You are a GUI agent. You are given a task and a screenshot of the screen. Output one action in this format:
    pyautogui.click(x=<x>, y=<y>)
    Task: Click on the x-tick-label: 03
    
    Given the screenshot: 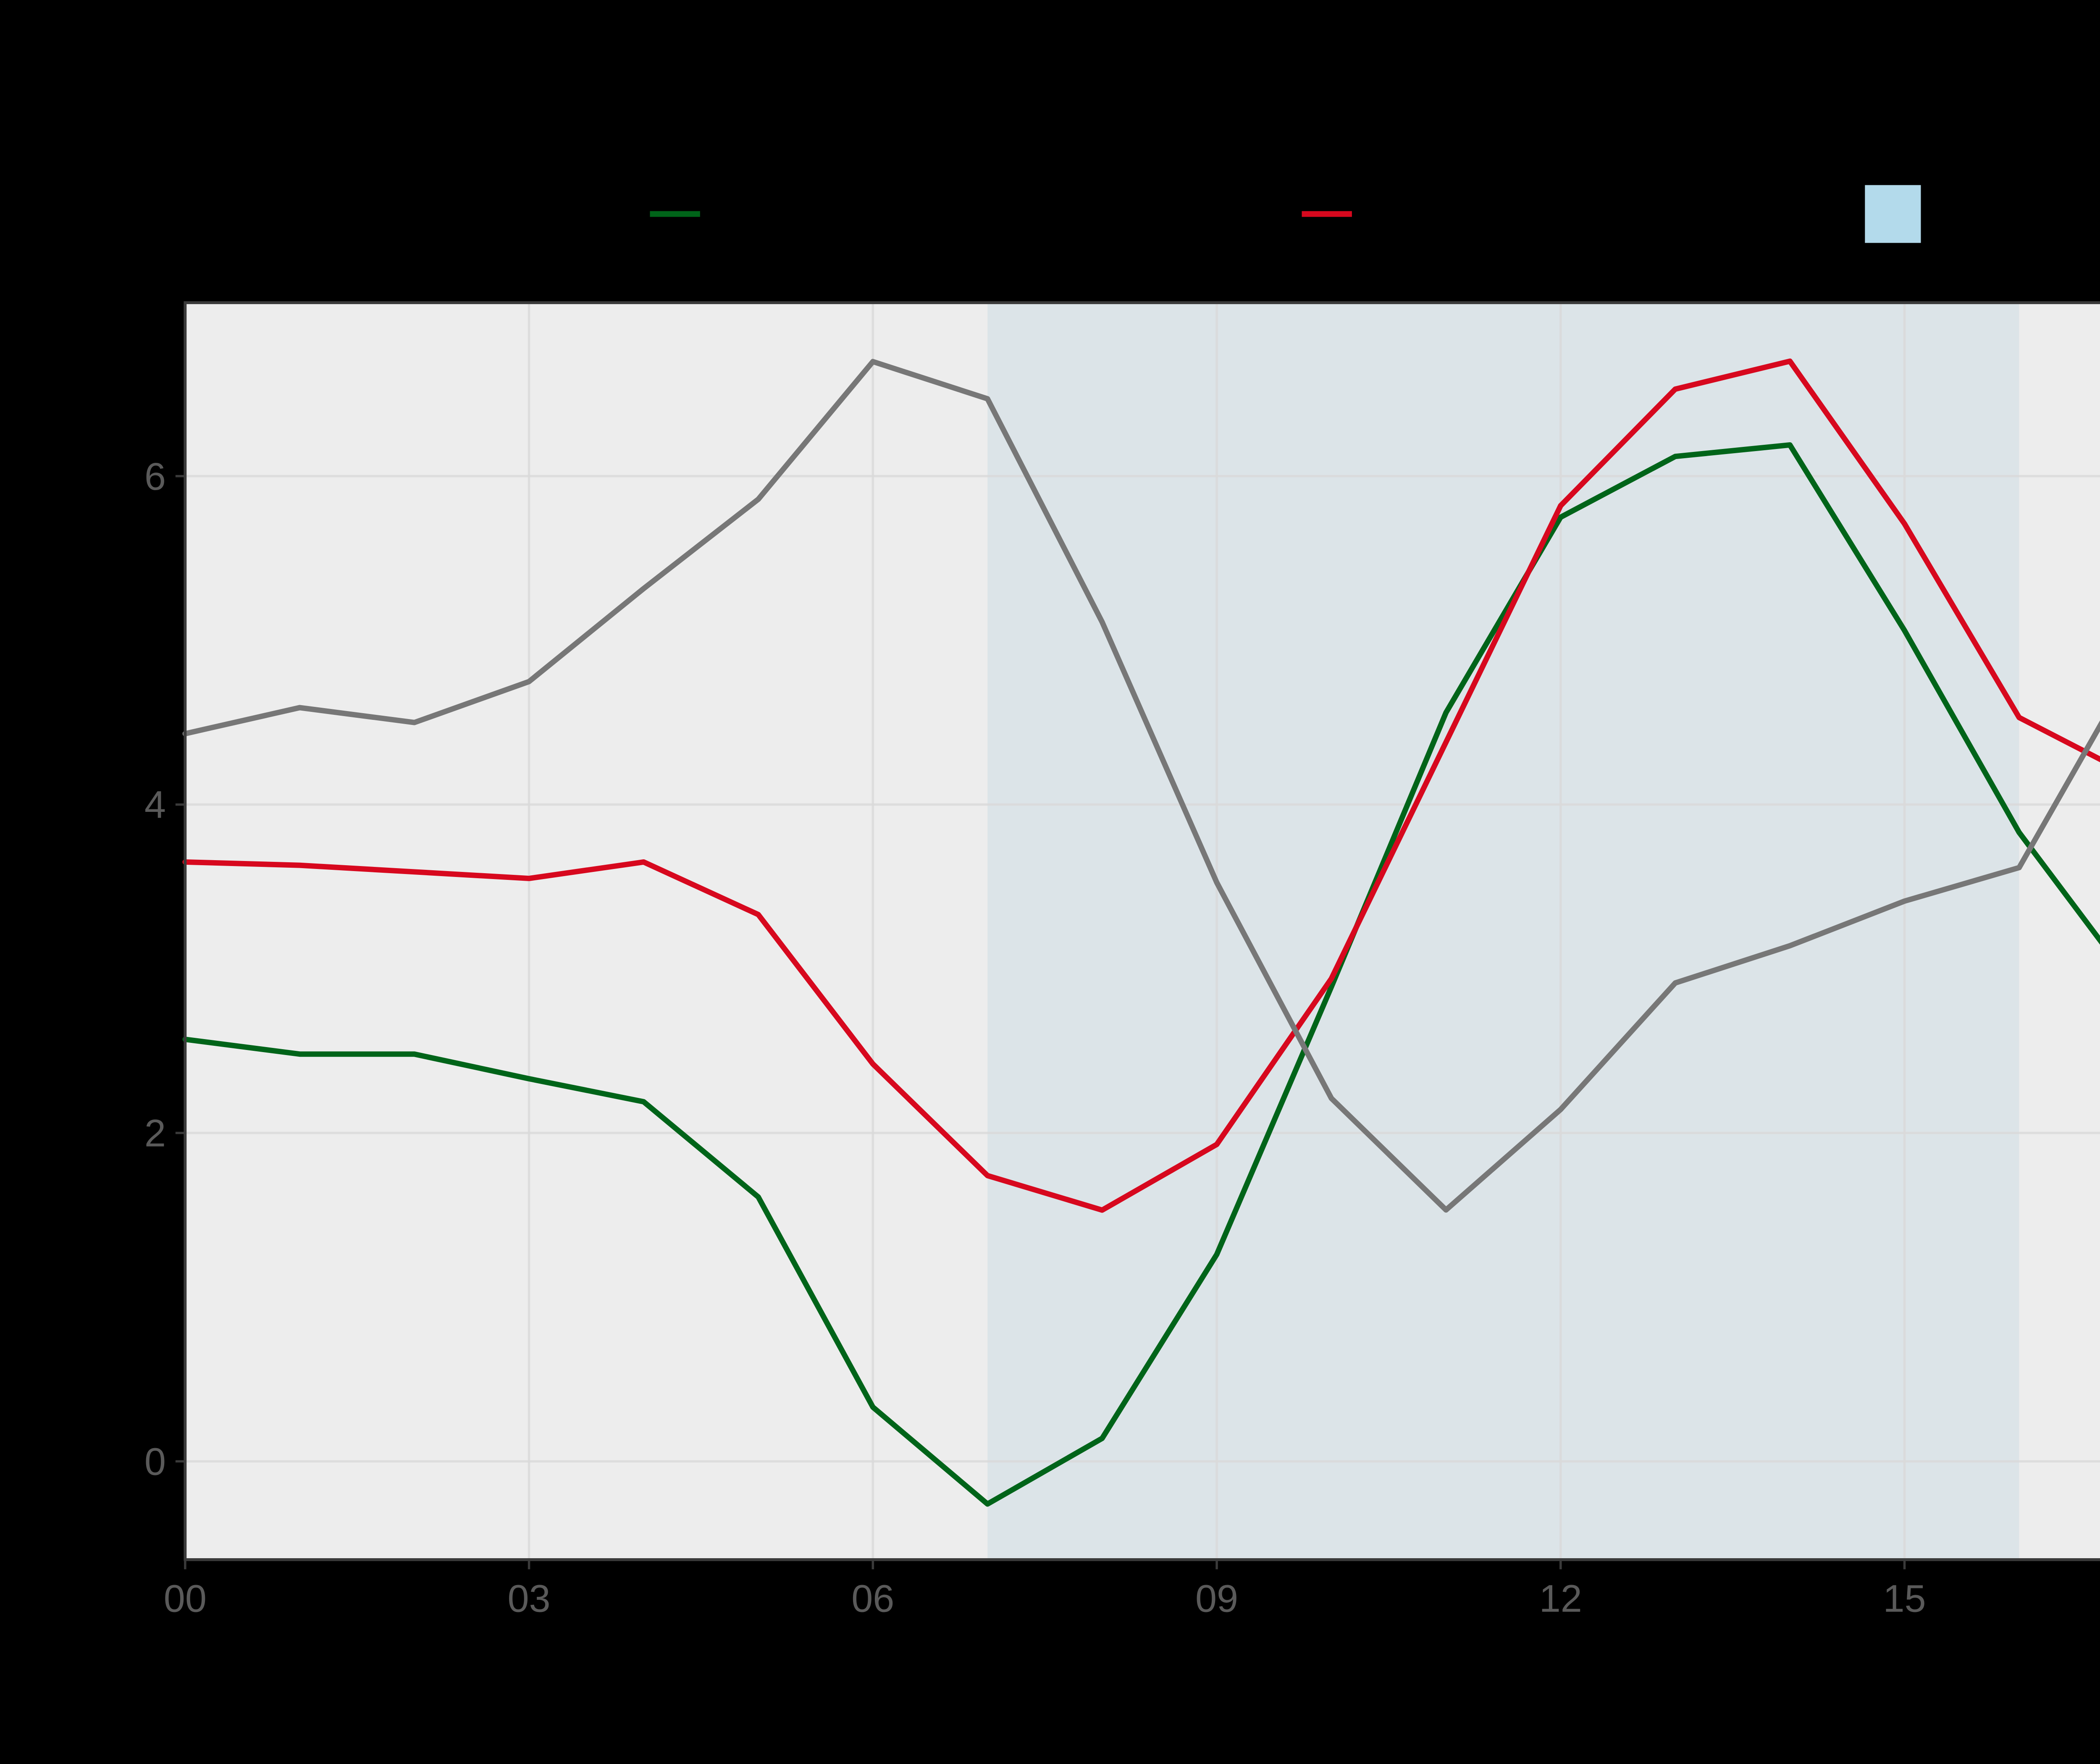 What is the action you would take?
    pyautogui.click(x=528, y=1598)
    